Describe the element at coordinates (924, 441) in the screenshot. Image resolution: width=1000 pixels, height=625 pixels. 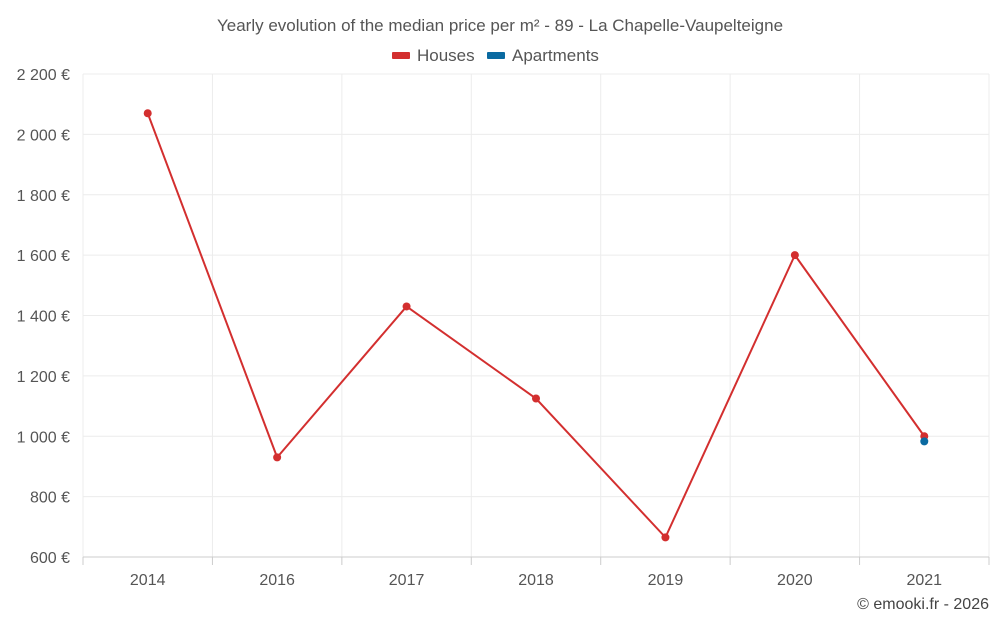
I see `data-point-apartments` at that location.